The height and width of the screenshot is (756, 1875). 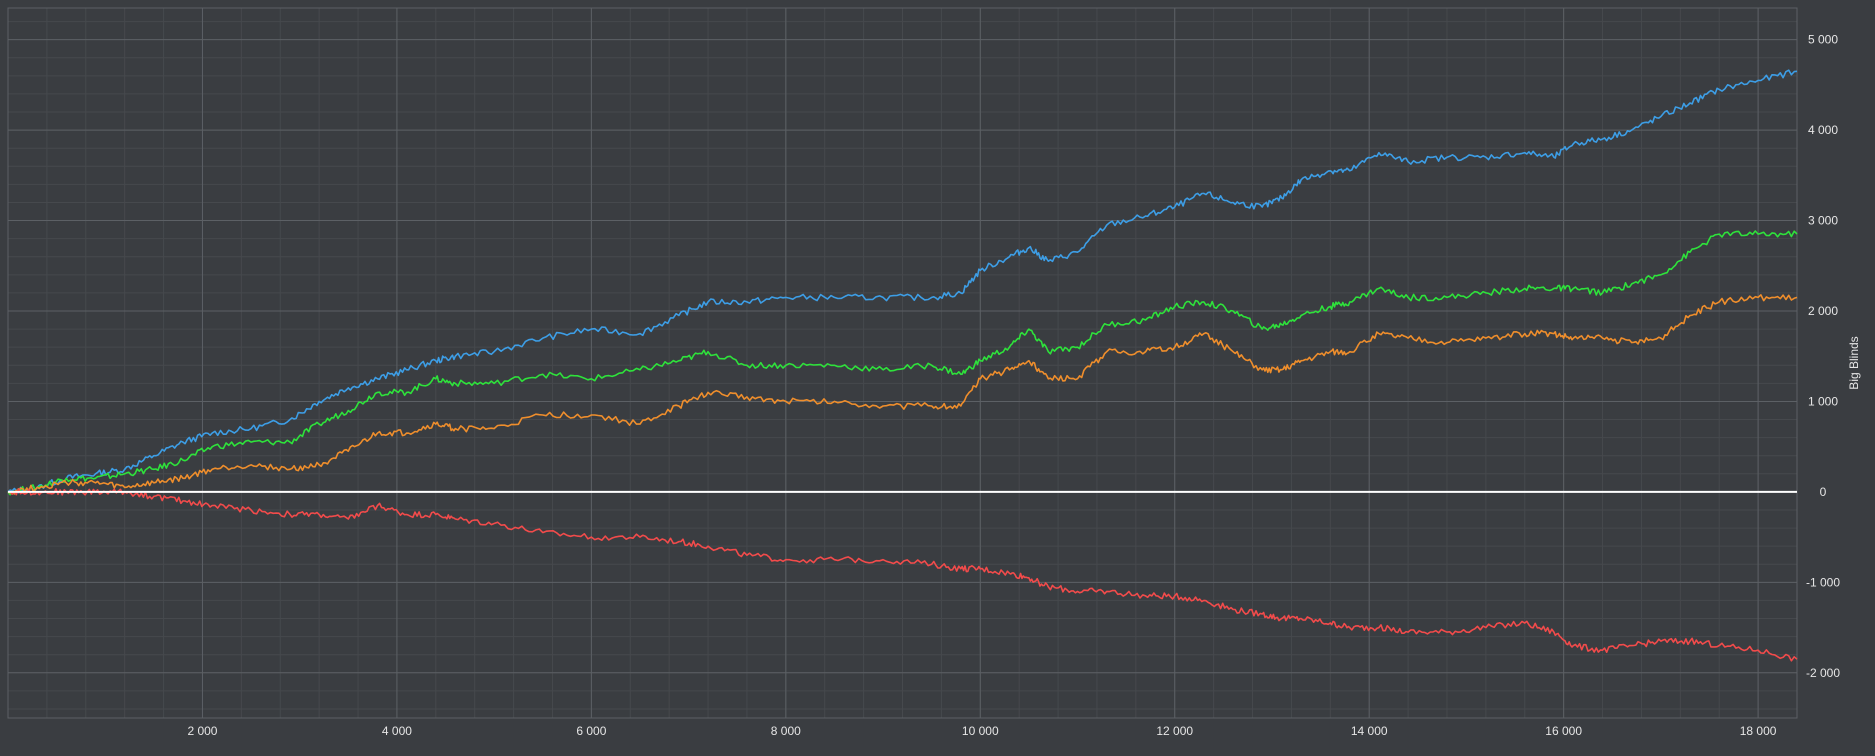 What do you see at coordinates (1823, 130) in the screenshot?
I see `y-tick-label: 4 000` at bounding box center [1823, 130].